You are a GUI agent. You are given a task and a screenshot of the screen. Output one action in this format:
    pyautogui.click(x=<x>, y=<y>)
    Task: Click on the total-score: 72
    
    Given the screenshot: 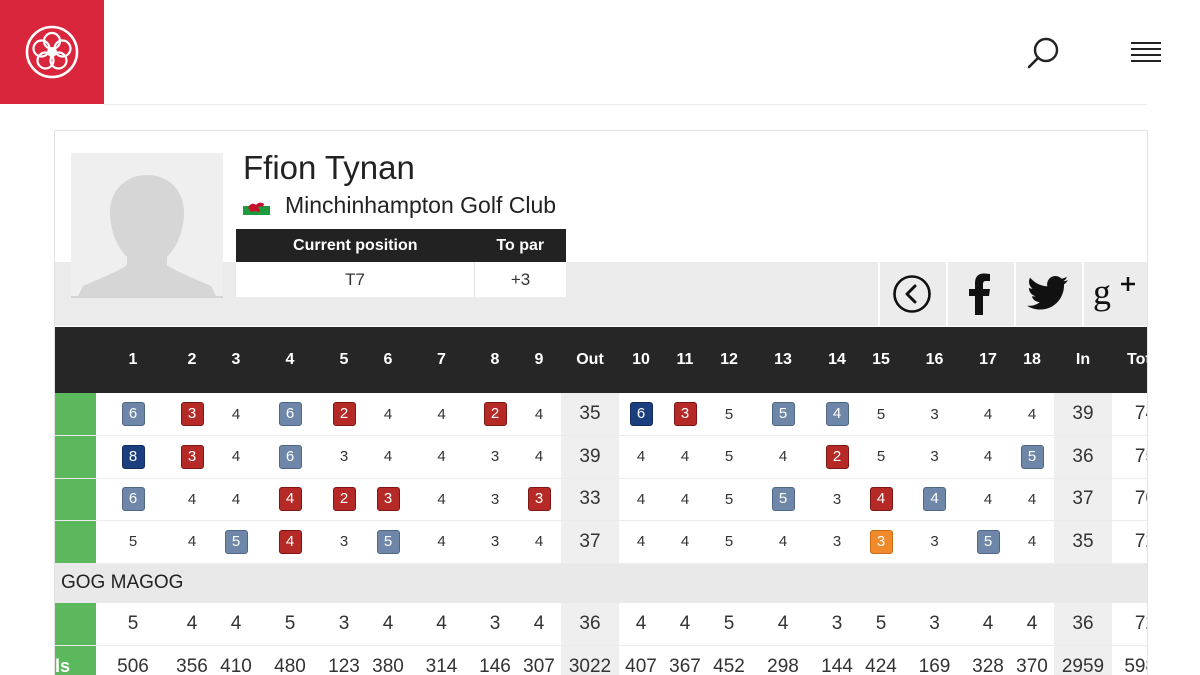 What is the action you would take?
    pyautogui.click(x=1129, y=542)
    